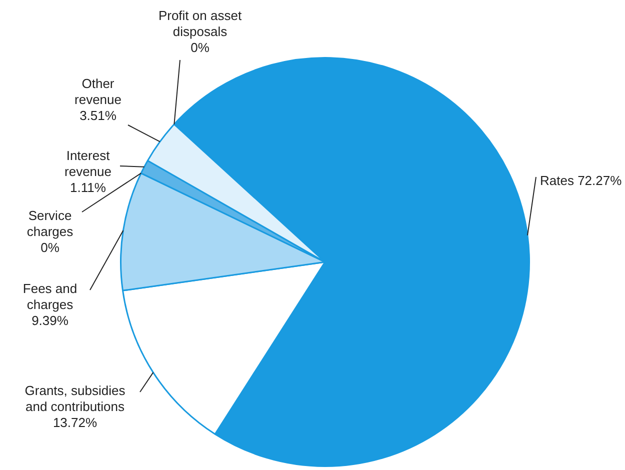  I want to click on slice-label: Fees and charges, so click(50, 296).